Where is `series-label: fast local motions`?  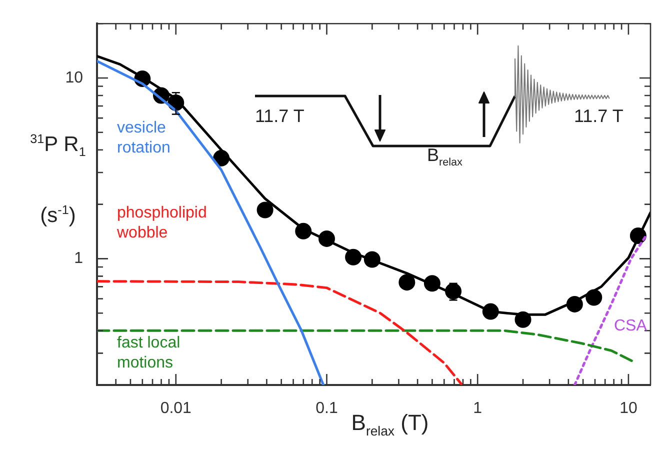
series-label: fast local motions is located at coordinates (148, 353).